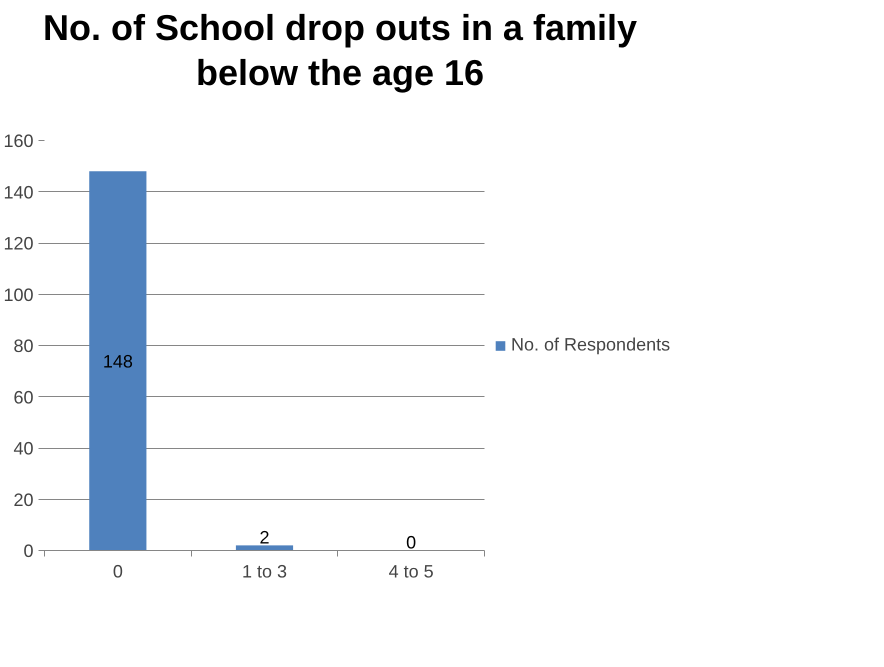  Describe the element at coordinates (411, 542) in the screenshot. I see `data-label: 0` at that location.